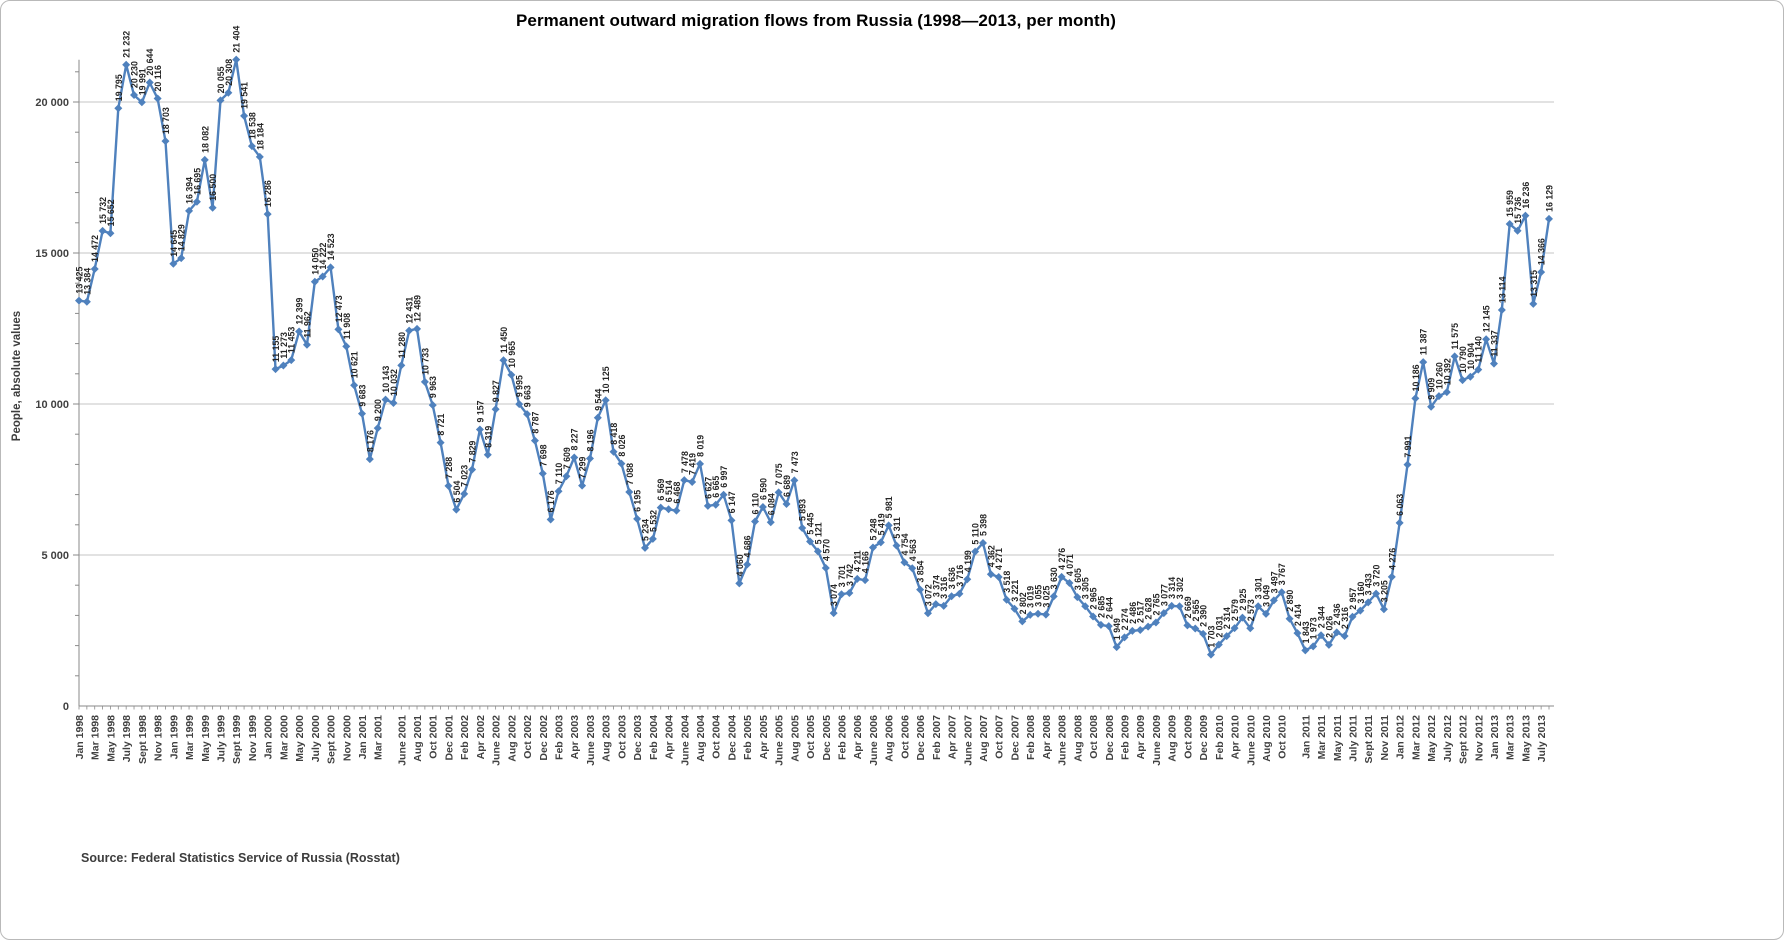 This screenshot has width=1784, height=941. I want to click on svg-text: 10 790, so click(1463, 359).